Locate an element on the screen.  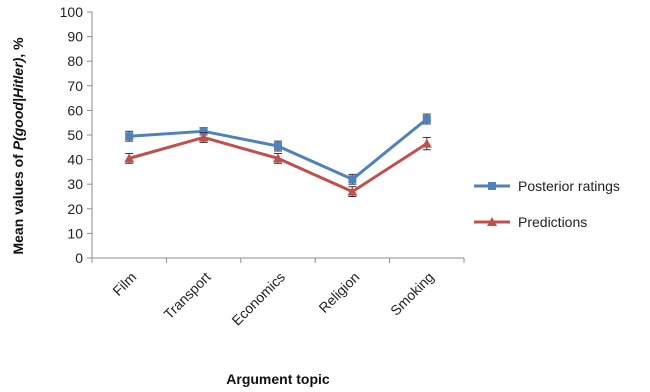
y-tick-label: 40 is located at coordinates (75, 160).